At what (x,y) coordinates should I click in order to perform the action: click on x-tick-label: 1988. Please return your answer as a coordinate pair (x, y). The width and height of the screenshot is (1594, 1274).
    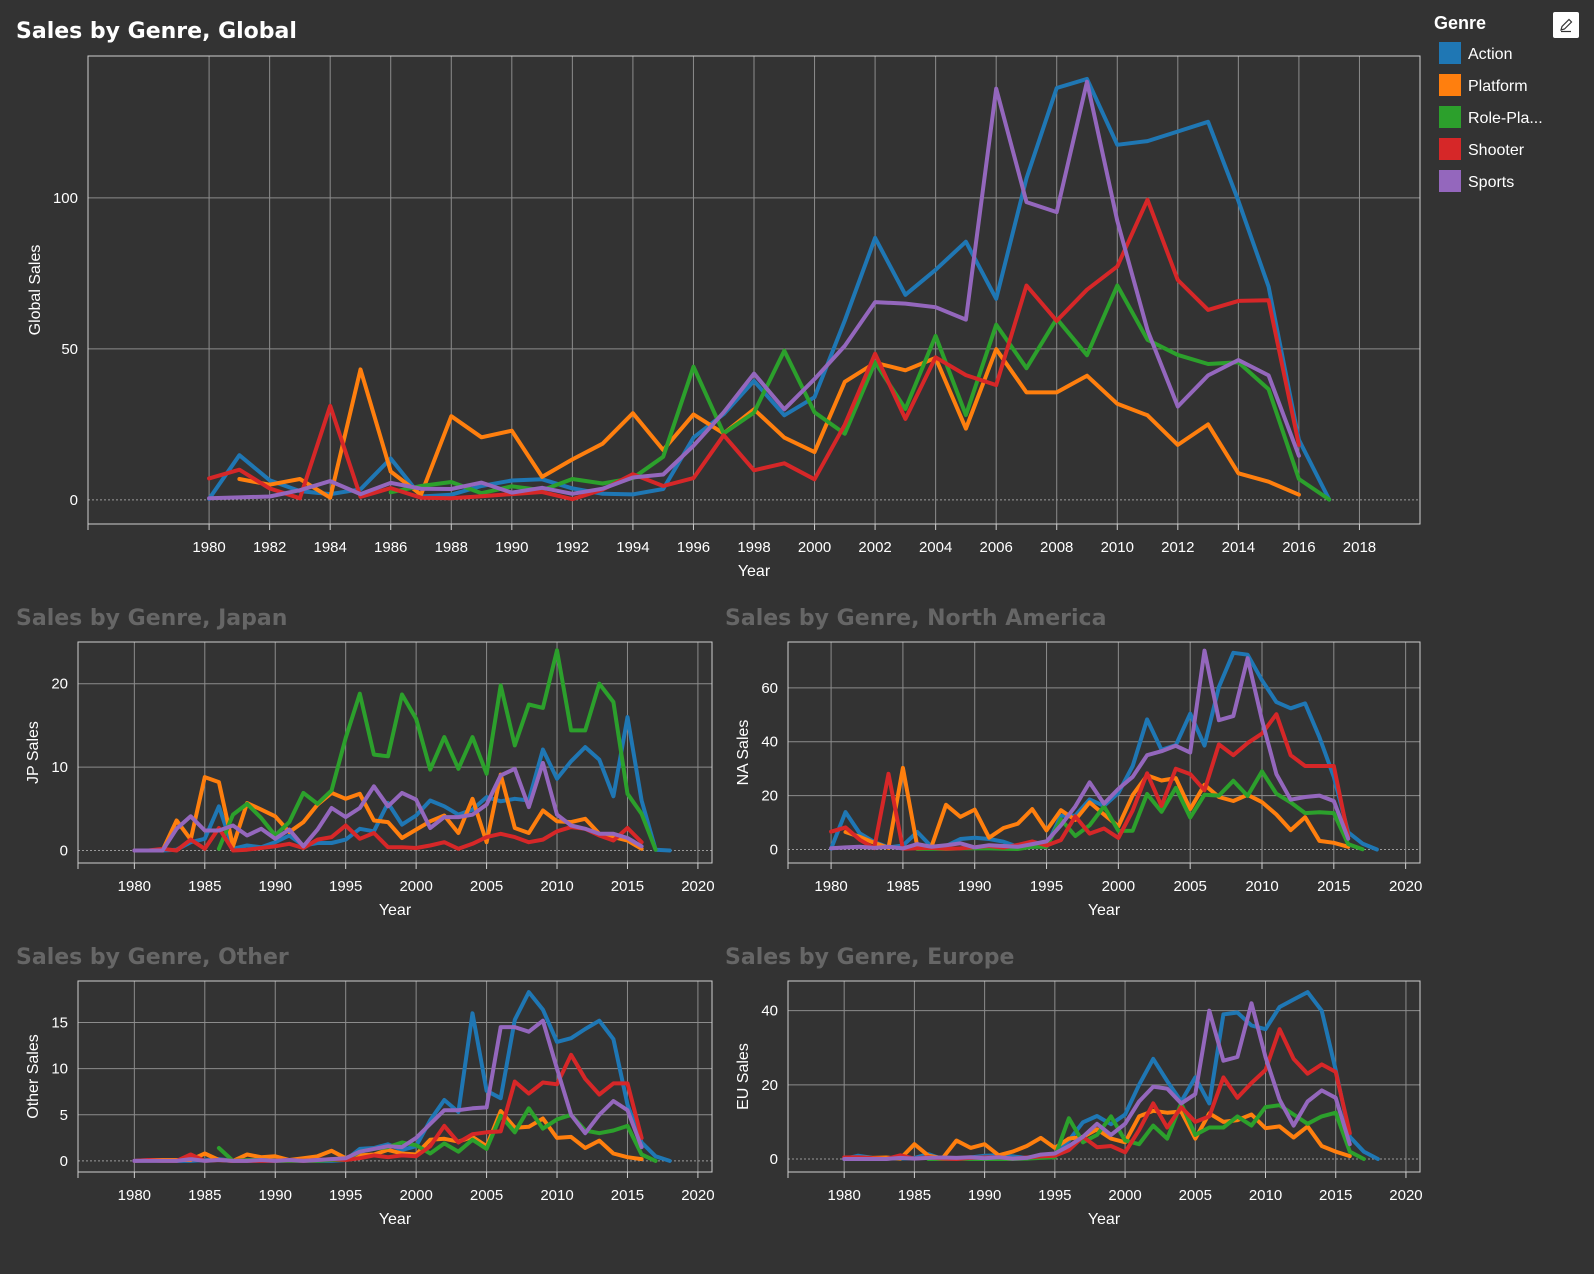
    Looking at the image, I should click on (451, 547).